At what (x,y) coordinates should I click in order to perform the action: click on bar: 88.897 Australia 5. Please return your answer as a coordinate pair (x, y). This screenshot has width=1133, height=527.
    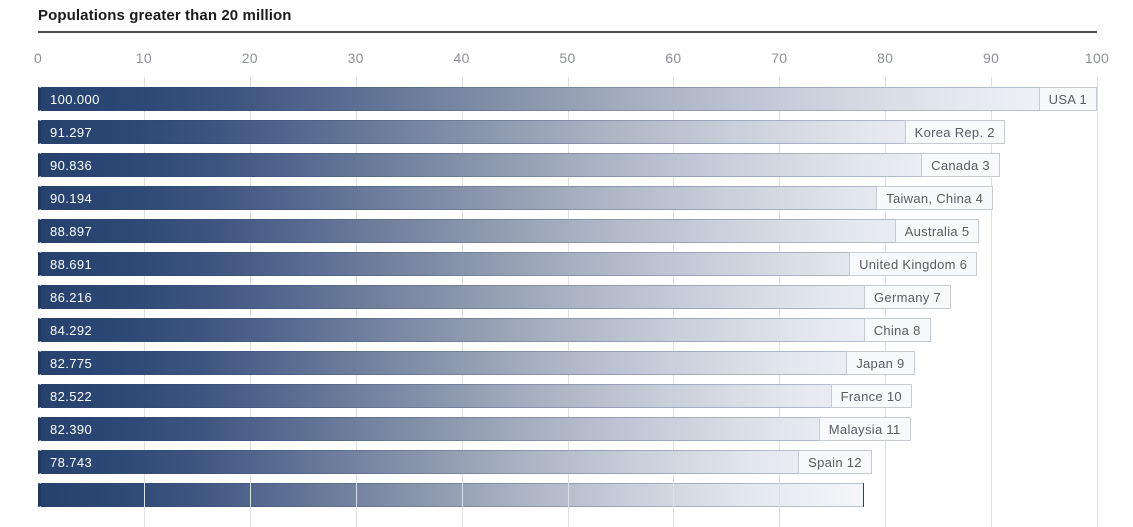
    Looking at the image, I should click on (509, 231).